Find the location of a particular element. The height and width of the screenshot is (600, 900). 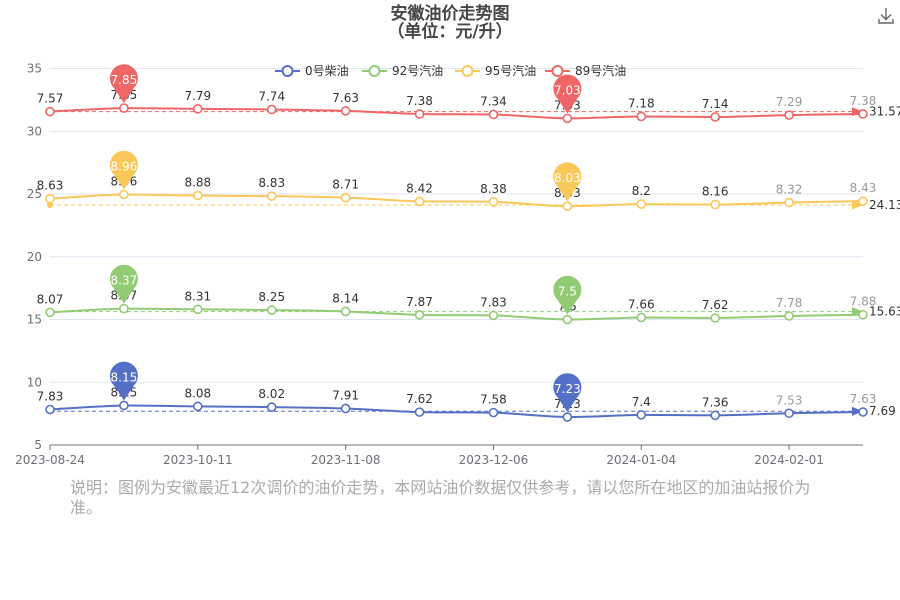

min-pin-label: 7.03 is located at coordinates (567, 90).